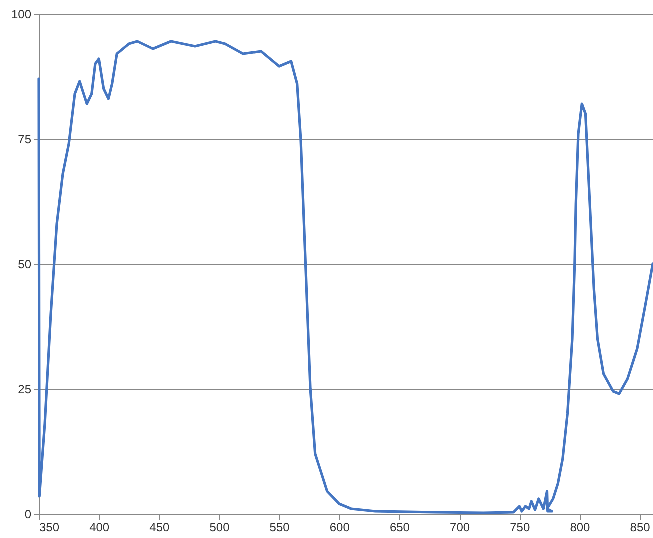 This screenshot has height=538, width=653. What do you see at coordinates (50, 527) in the screenshot?
I see `x-tick-label: 350` at bounding box center [50, 527].